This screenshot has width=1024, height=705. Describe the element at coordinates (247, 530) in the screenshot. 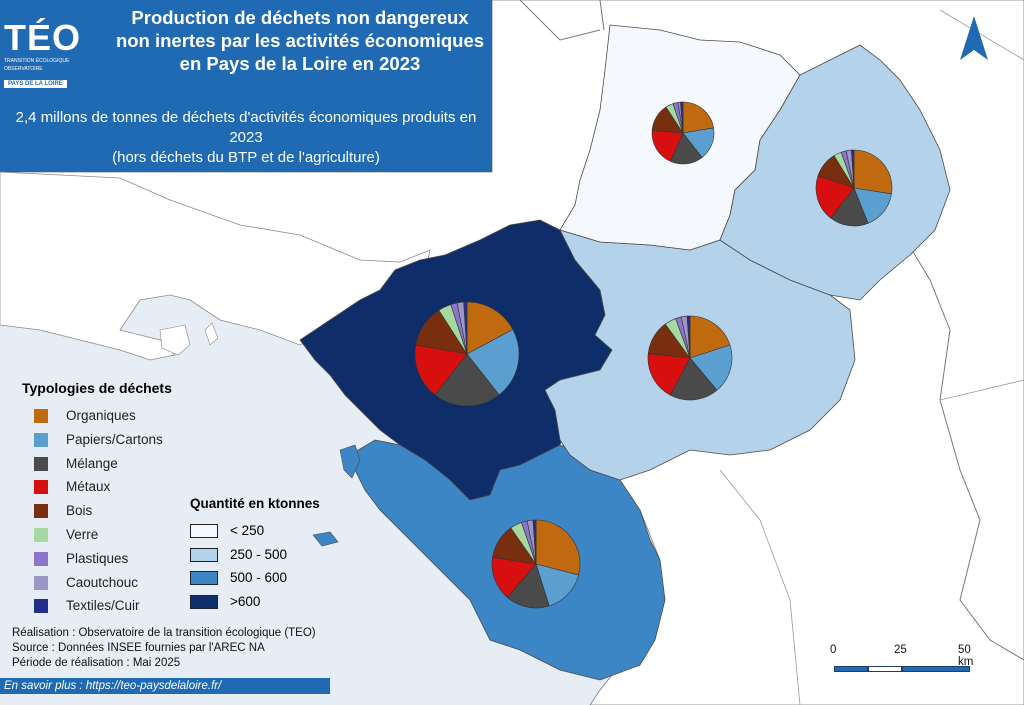

I see `quantity-label: < 250` at that location.